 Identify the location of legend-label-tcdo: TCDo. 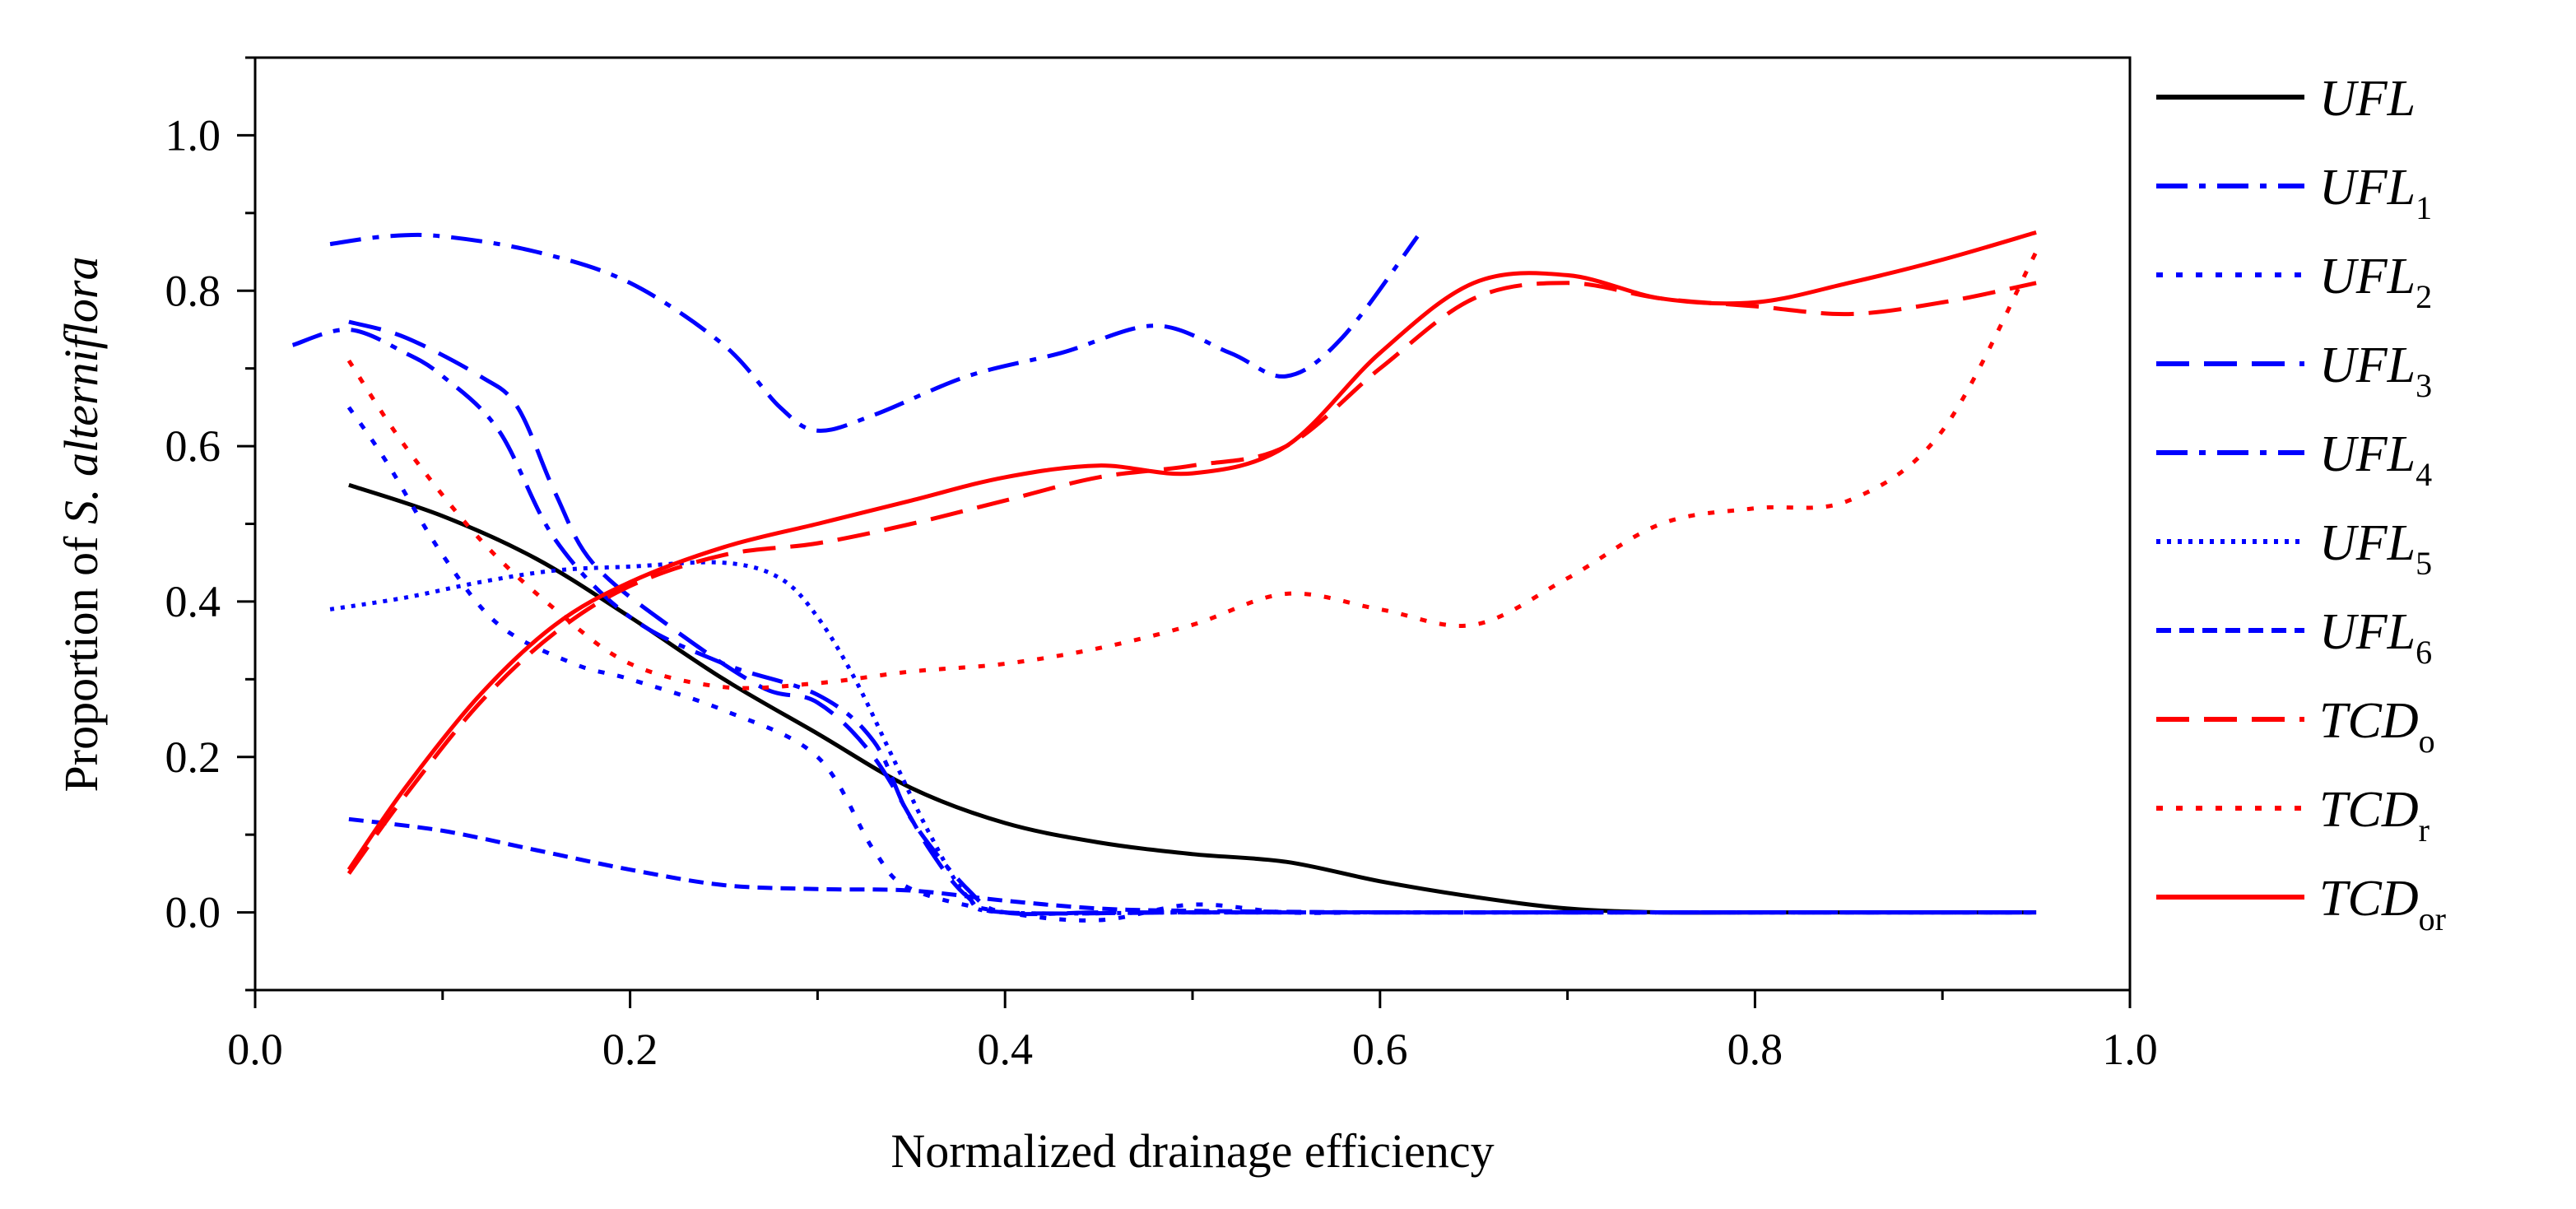
(2377, 726).